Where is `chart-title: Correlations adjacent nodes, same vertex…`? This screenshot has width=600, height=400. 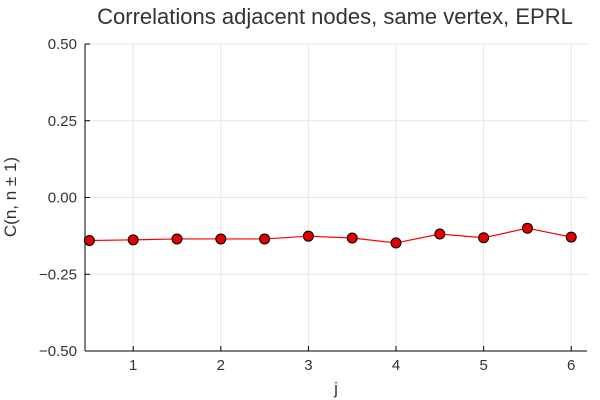 chart-title: Correlations adjacent nodes, same vertex… is located at coordinates (335, 16).